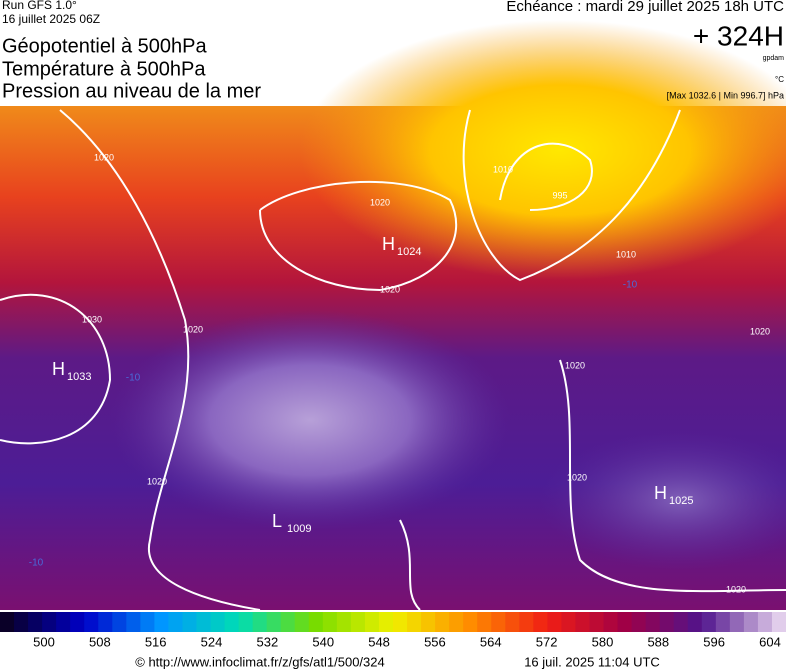  I want to click on colorbar-tick-label: 596, so click(714, 641).